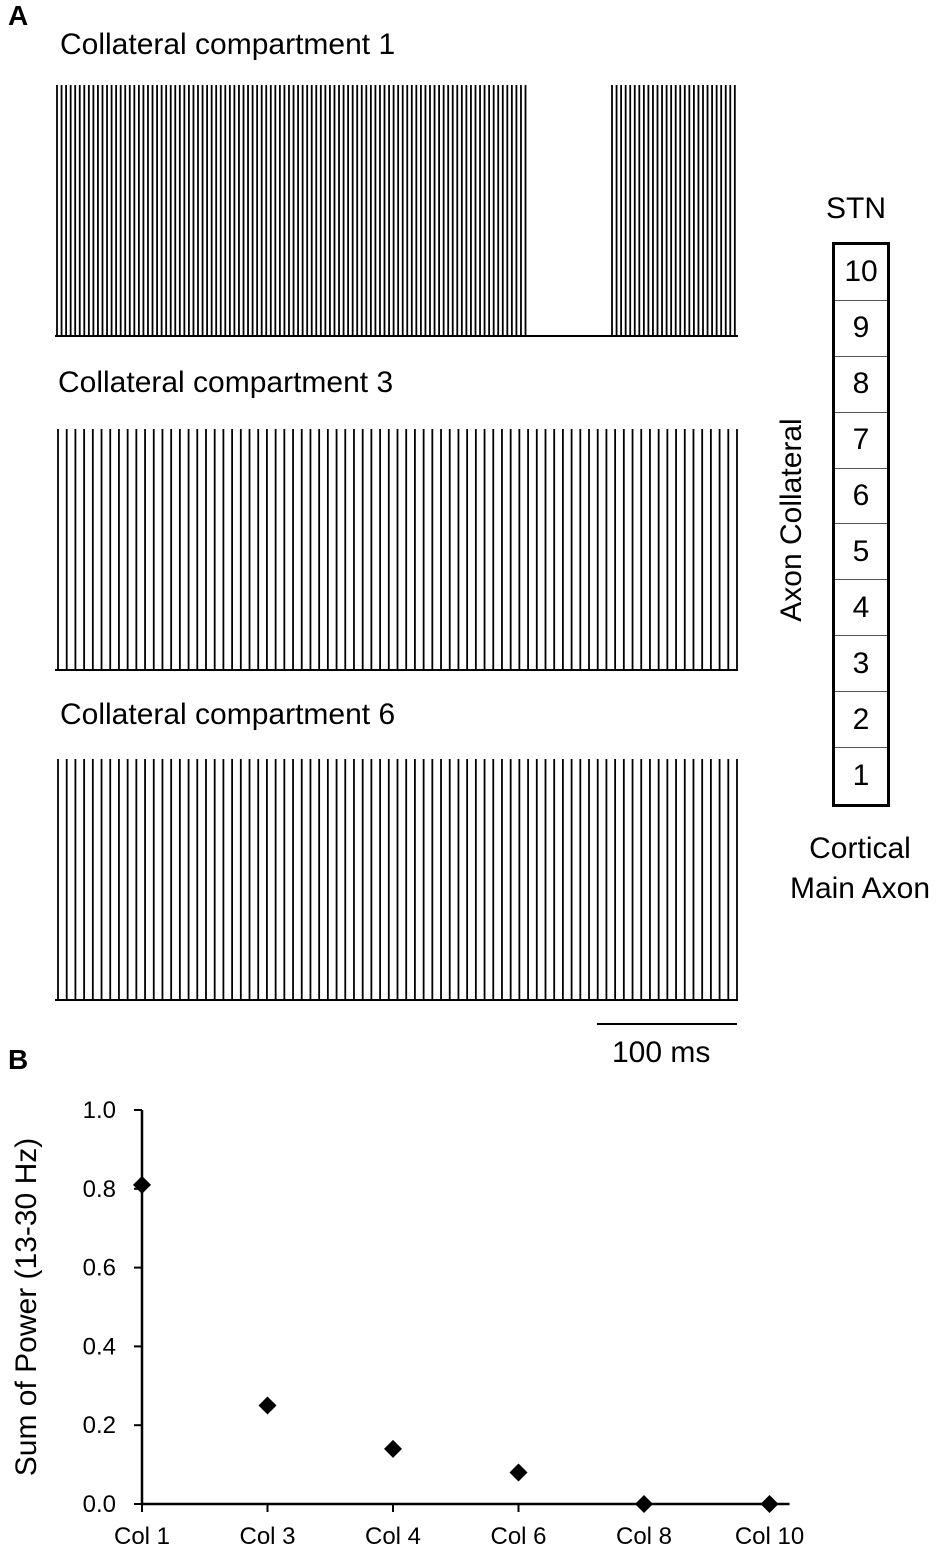 The height and width of the screenshot is (1557, 945). I want to click on compartment-cell: 7, so click(861, 441).